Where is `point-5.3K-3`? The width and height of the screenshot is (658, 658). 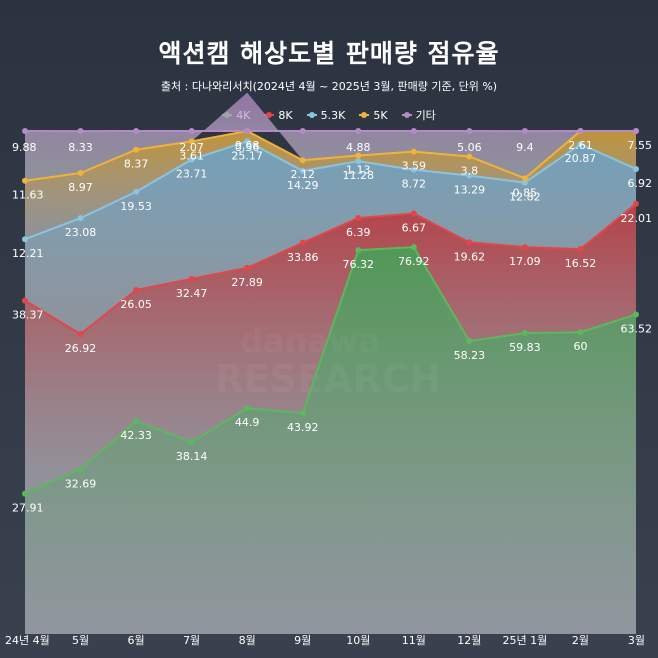
point-5.3K-3 is located at coordinates (191, 159).